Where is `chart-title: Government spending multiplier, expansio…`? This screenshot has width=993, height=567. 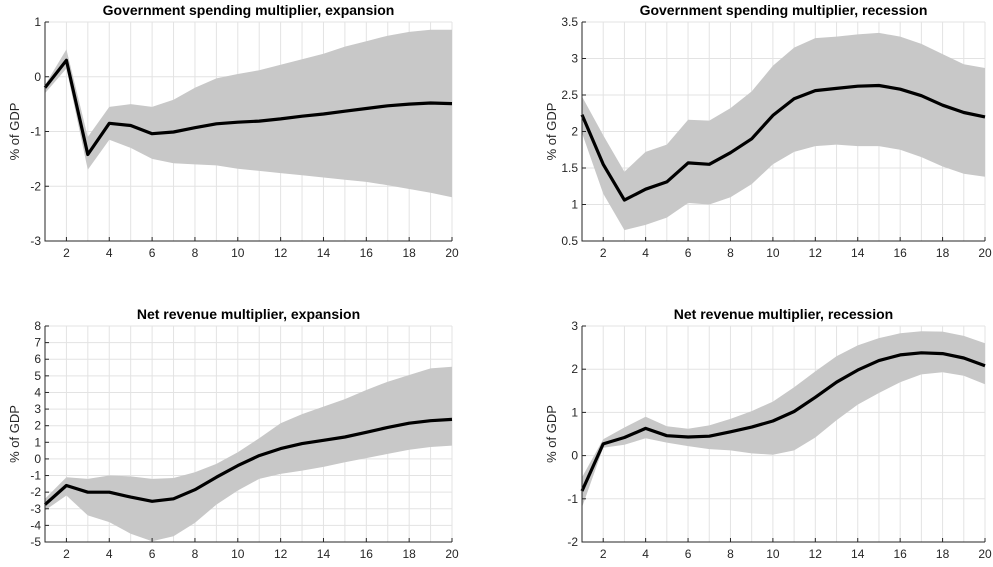
chart-title: Government spending multiplier, expansio… is located at coordinates (249, 10).